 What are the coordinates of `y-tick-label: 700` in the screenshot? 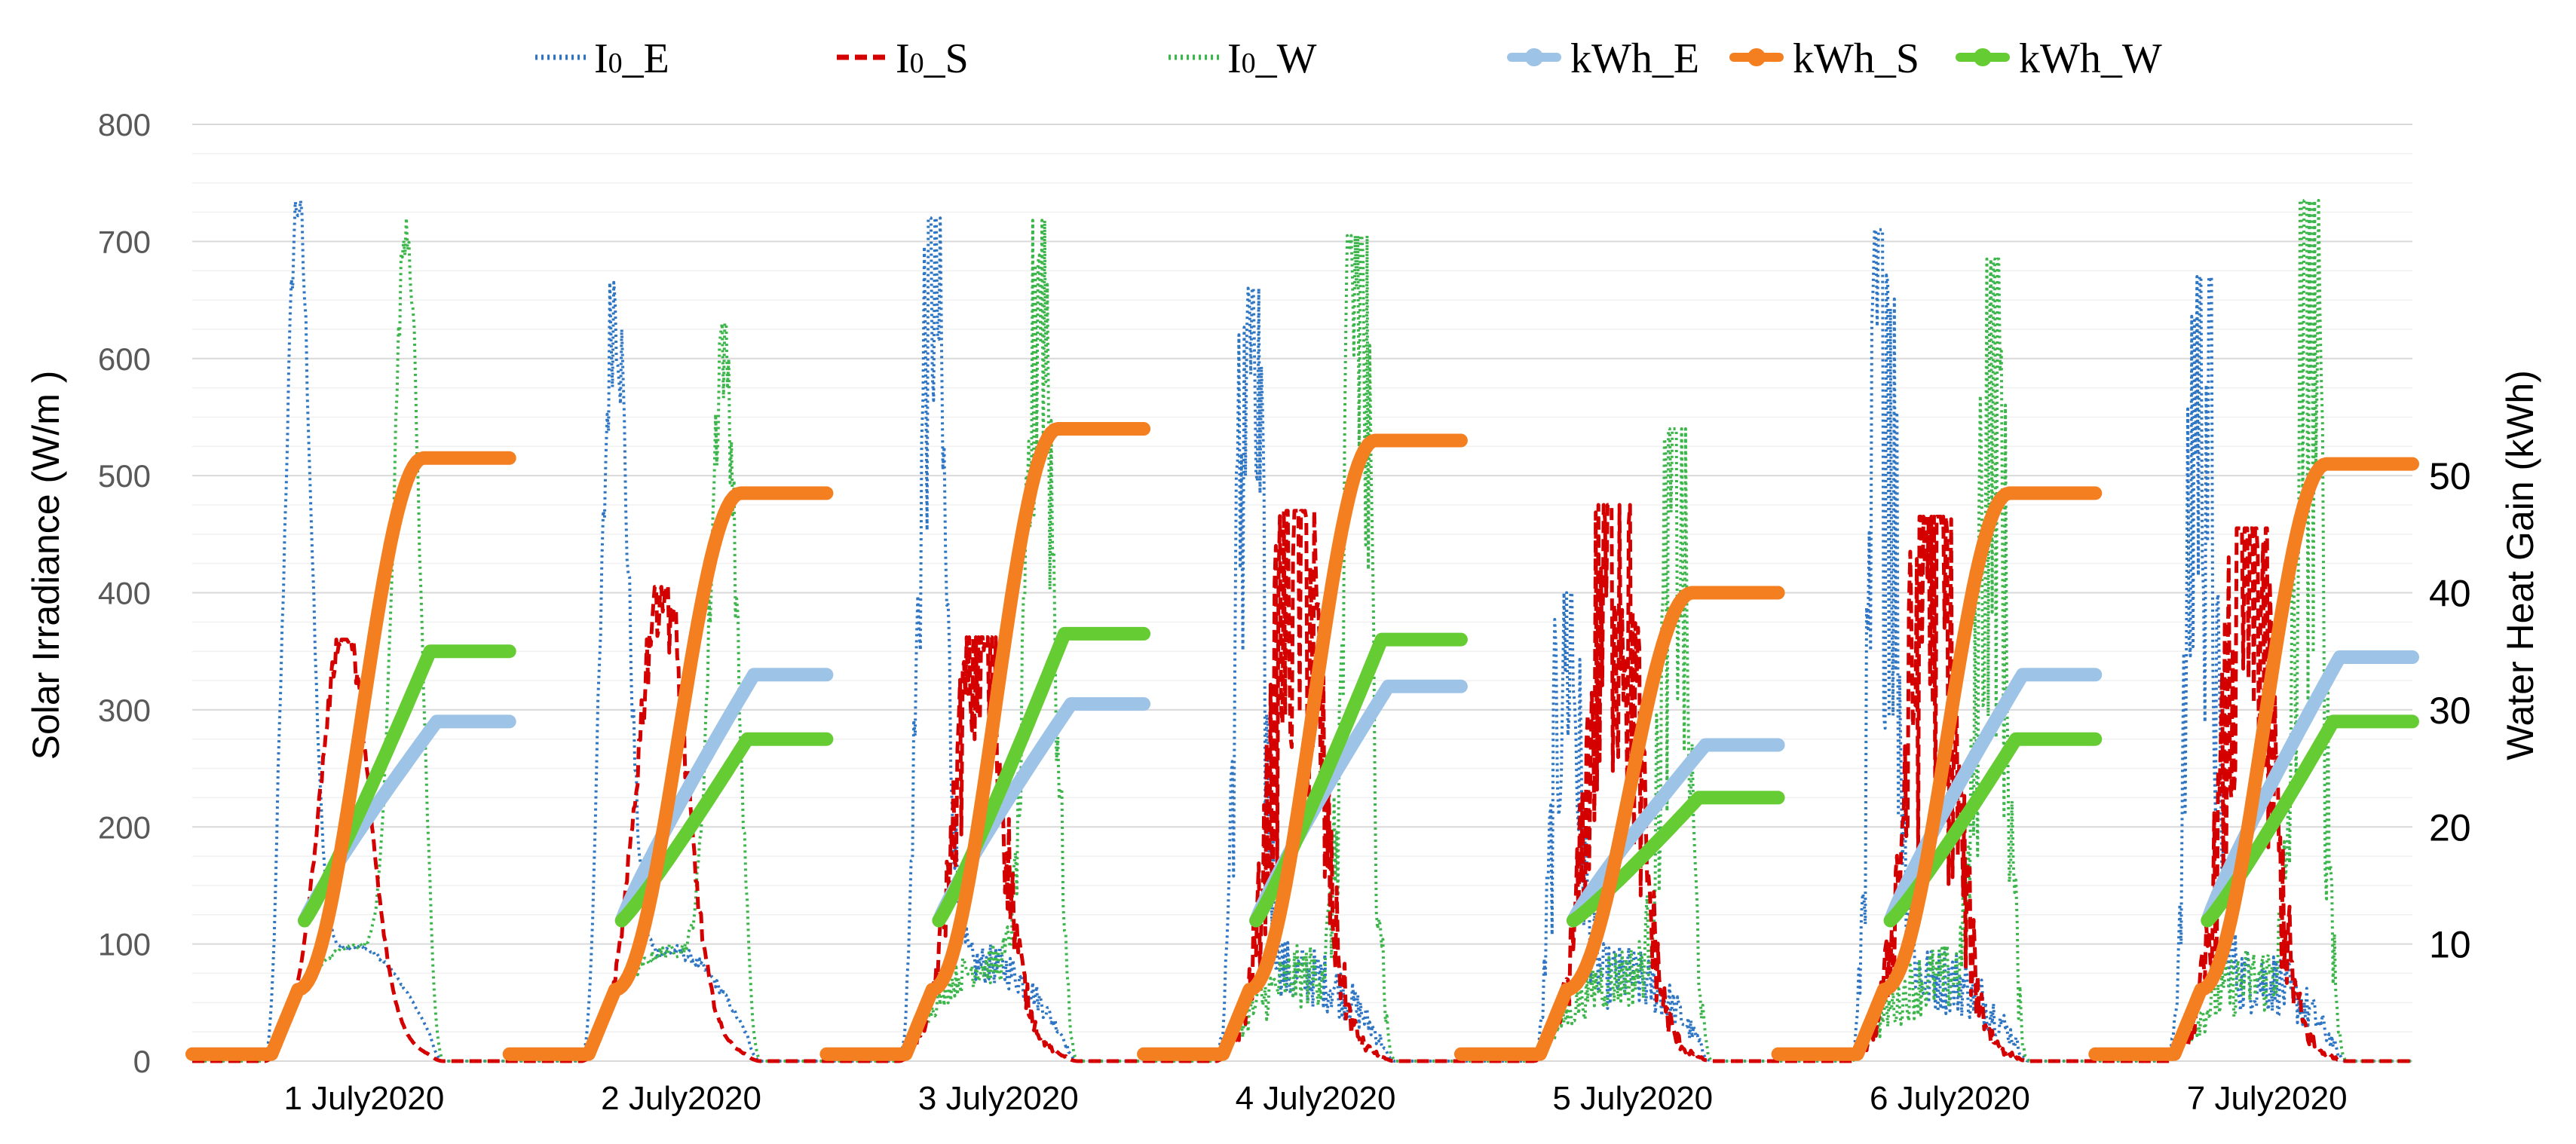 It's located at (124, 241).